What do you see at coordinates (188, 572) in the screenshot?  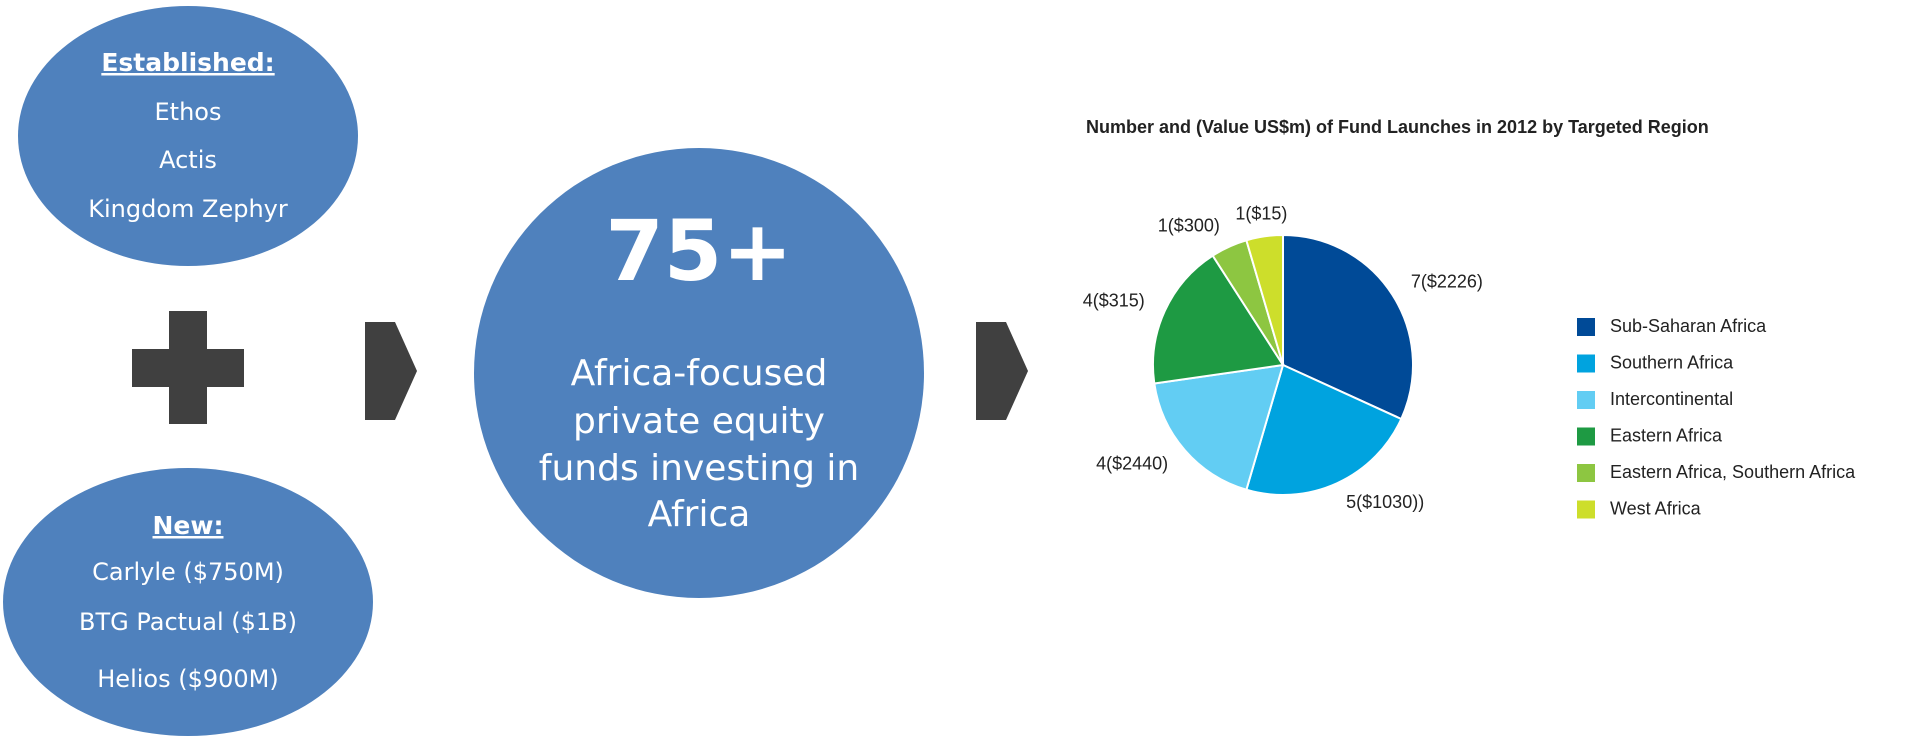 I see `new-item: Carlyle ($750M)` at bounding box center [188, 572].